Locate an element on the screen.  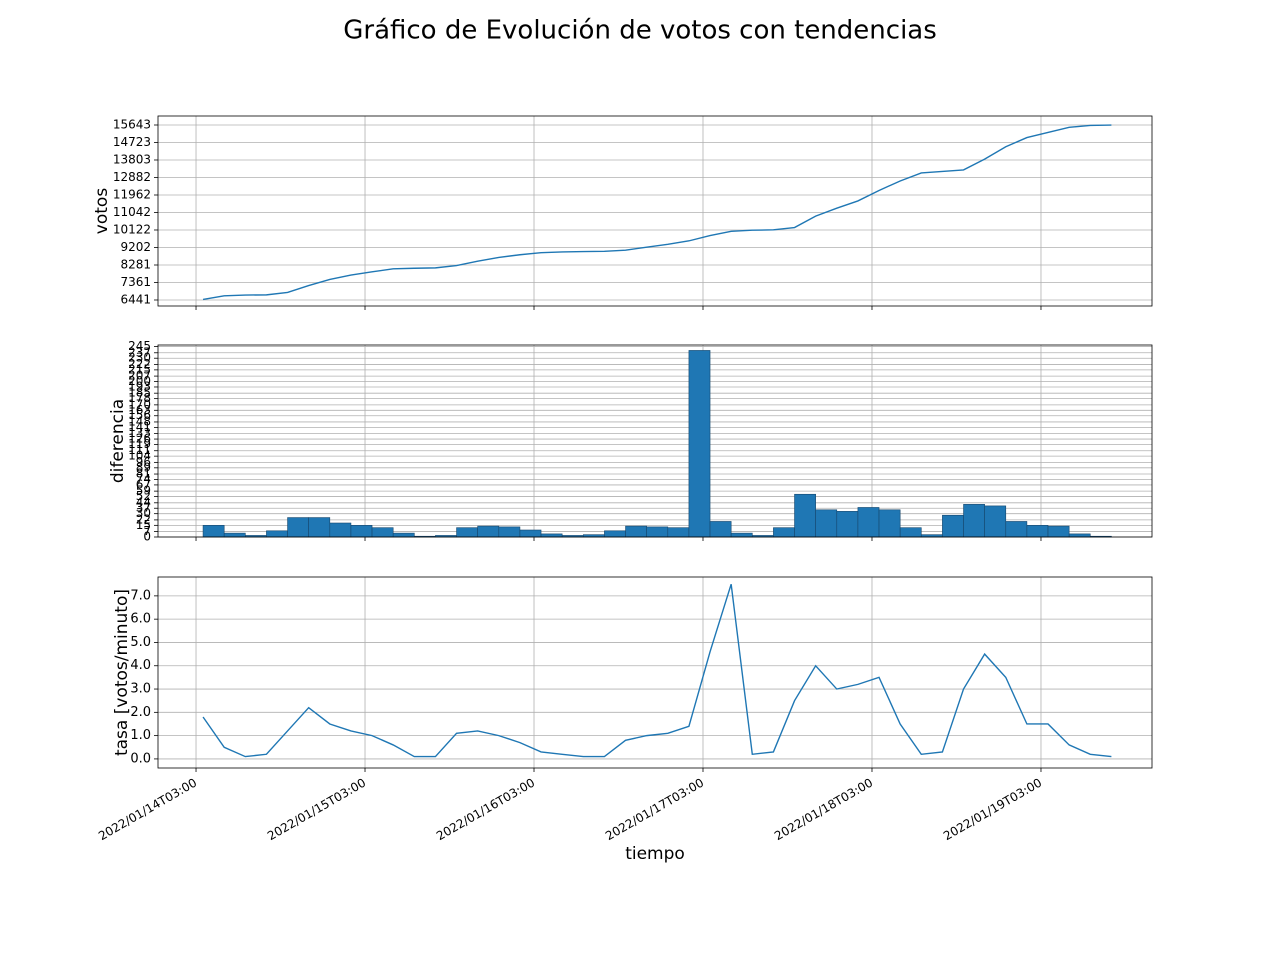
y-axis-label: votos is located at coordinates (102, 211).